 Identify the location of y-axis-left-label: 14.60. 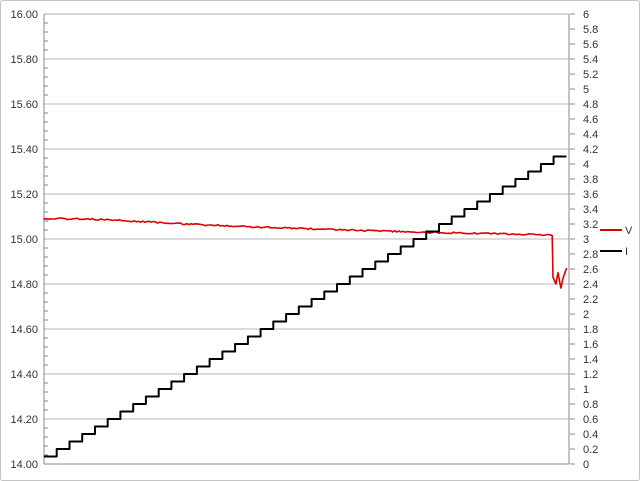
(24, 330).